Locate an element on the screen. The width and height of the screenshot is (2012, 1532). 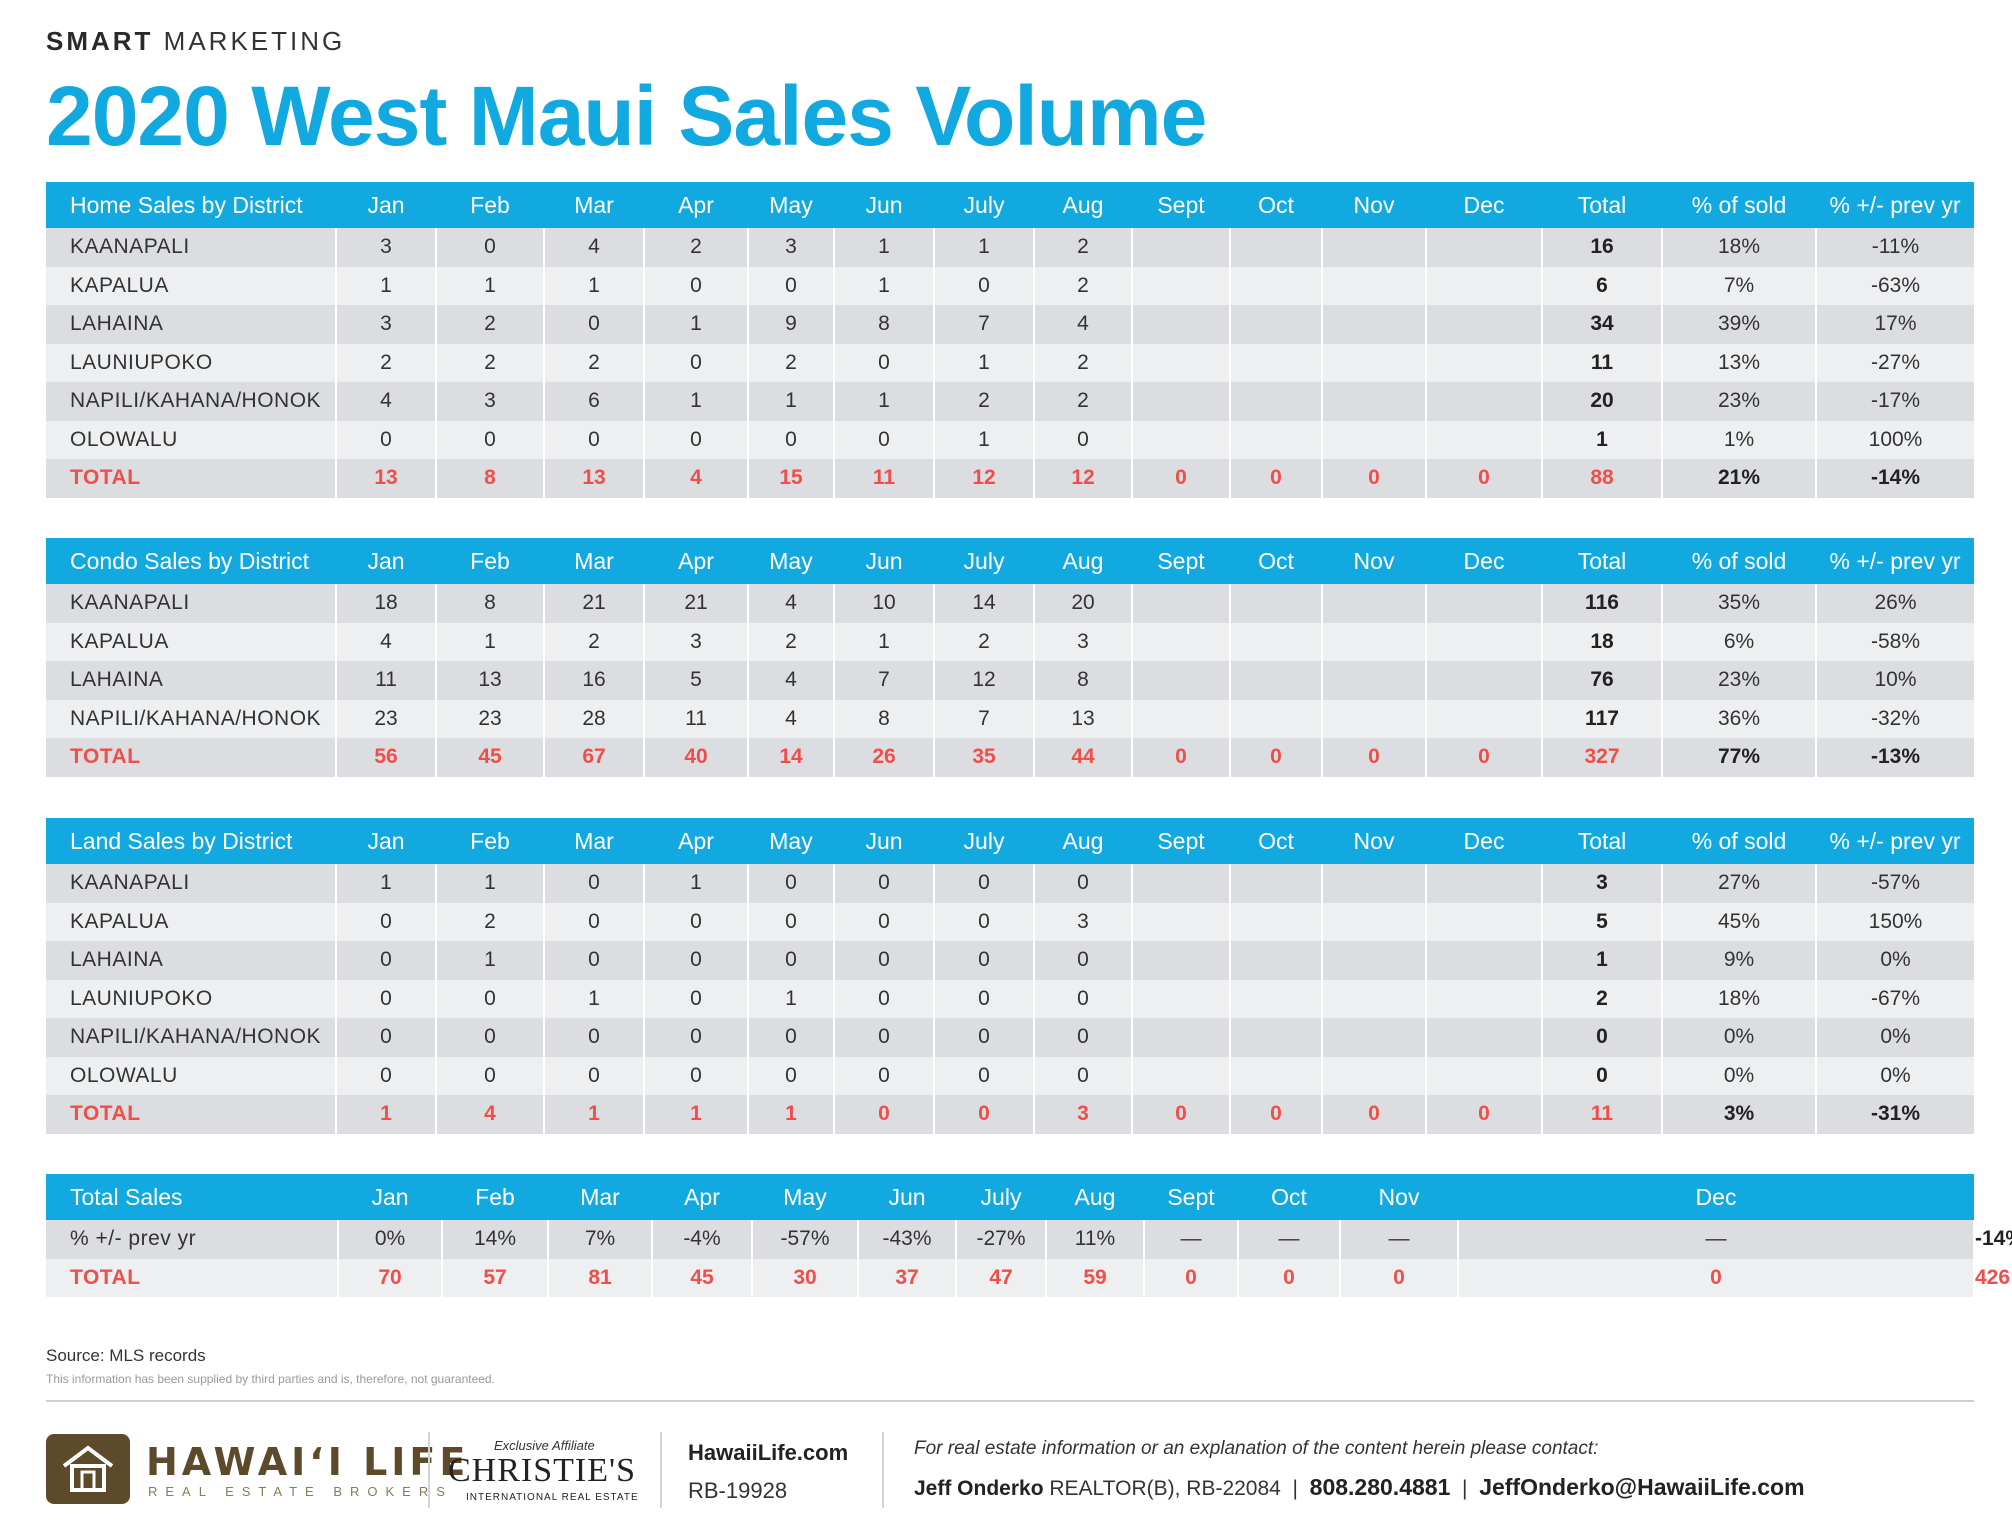
grand-total: 11 is located at coordinates (1602, 1114).